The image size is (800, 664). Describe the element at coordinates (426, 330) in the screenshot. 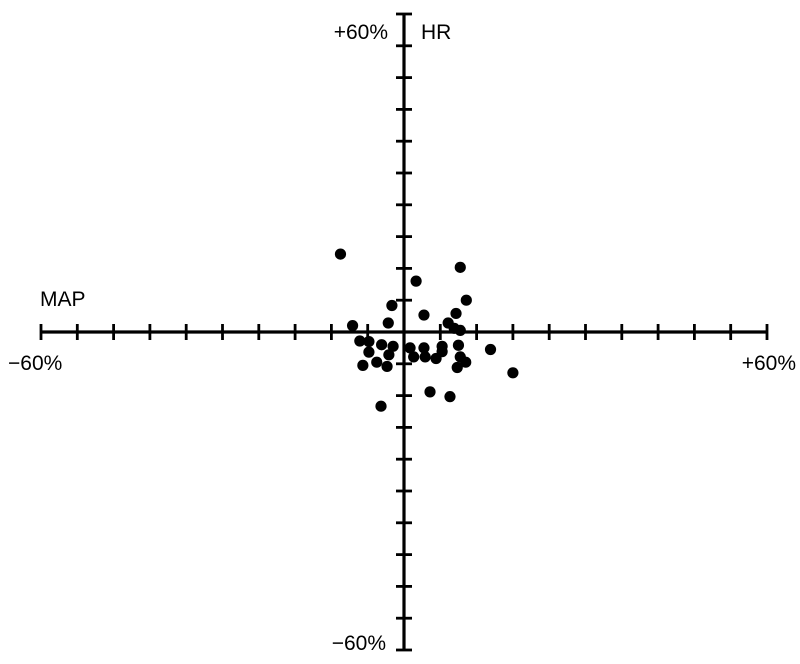

I see `data-points` at that location.